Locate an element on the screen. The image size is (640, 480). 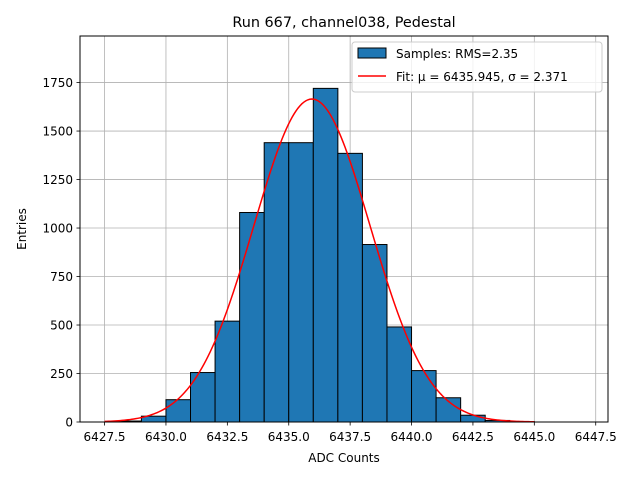
y-tick-label: 500 is located at coordinates (61, 326).